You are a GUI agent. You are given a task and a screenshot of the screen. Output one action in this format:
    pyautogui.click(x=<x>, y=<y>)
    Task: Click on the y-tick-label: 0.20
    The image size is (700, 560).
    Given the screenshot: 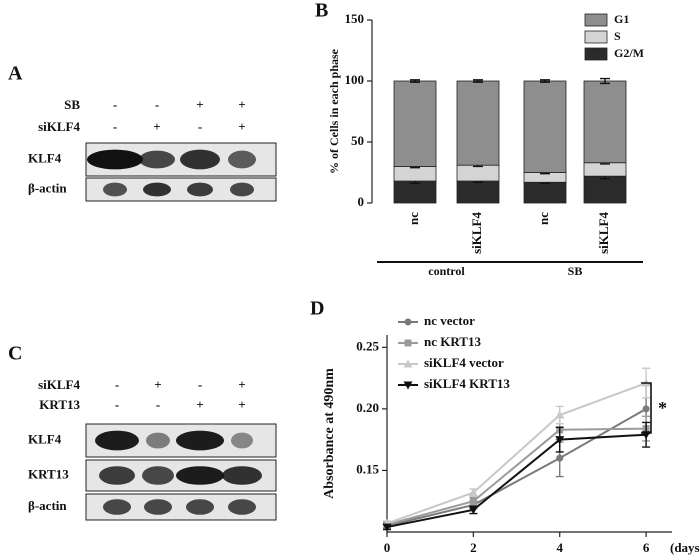 What is the action you would take?
    pyautogui.click(x=367, y=407)
    